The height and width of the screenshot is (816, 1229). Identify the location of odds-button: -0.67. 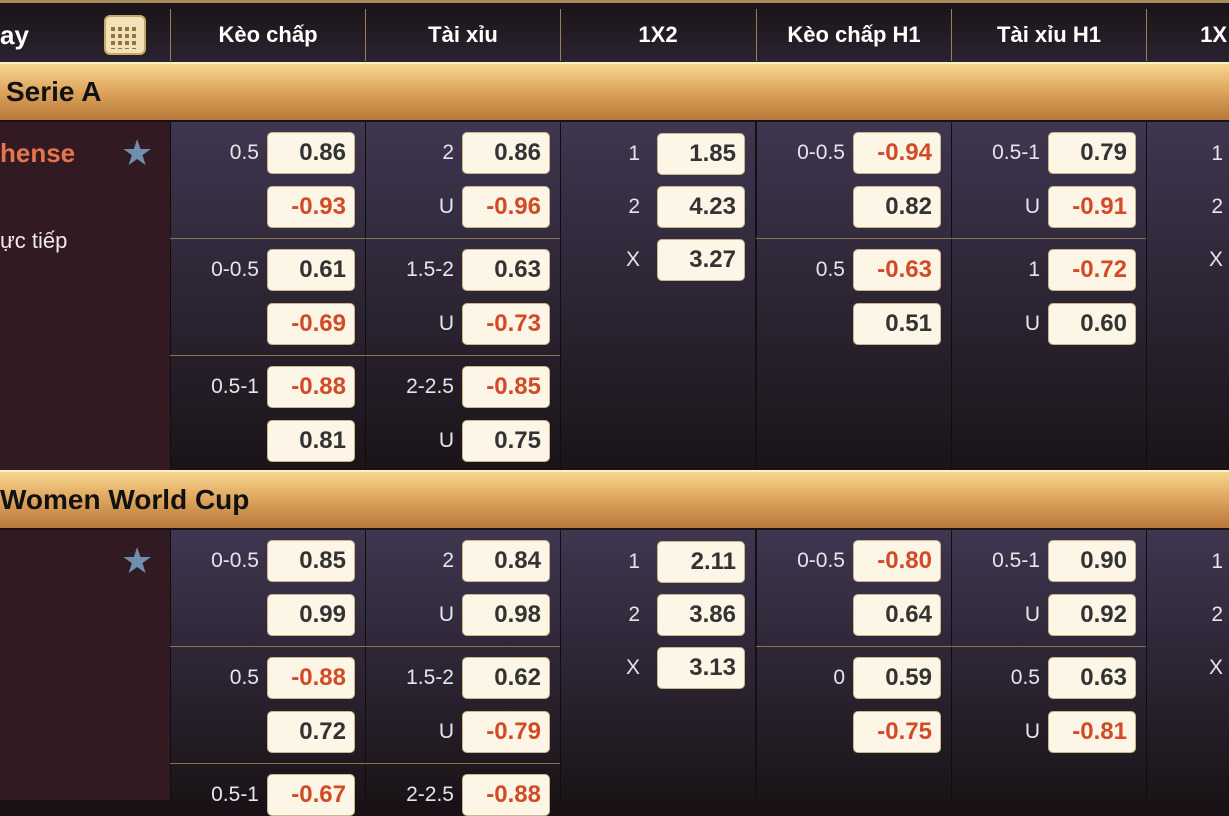
(311, 795).